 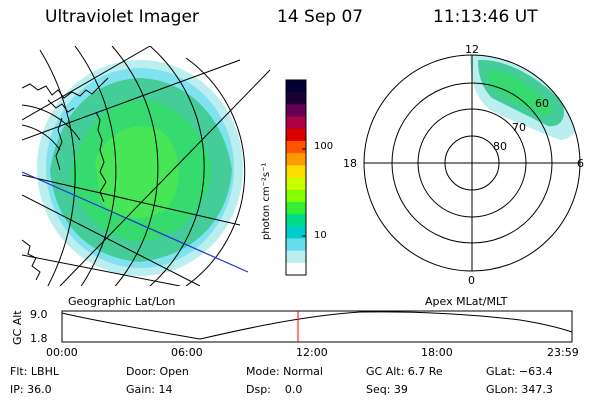 I want to click on x-tick-1800: 18:00, so click(x=437, y=352).